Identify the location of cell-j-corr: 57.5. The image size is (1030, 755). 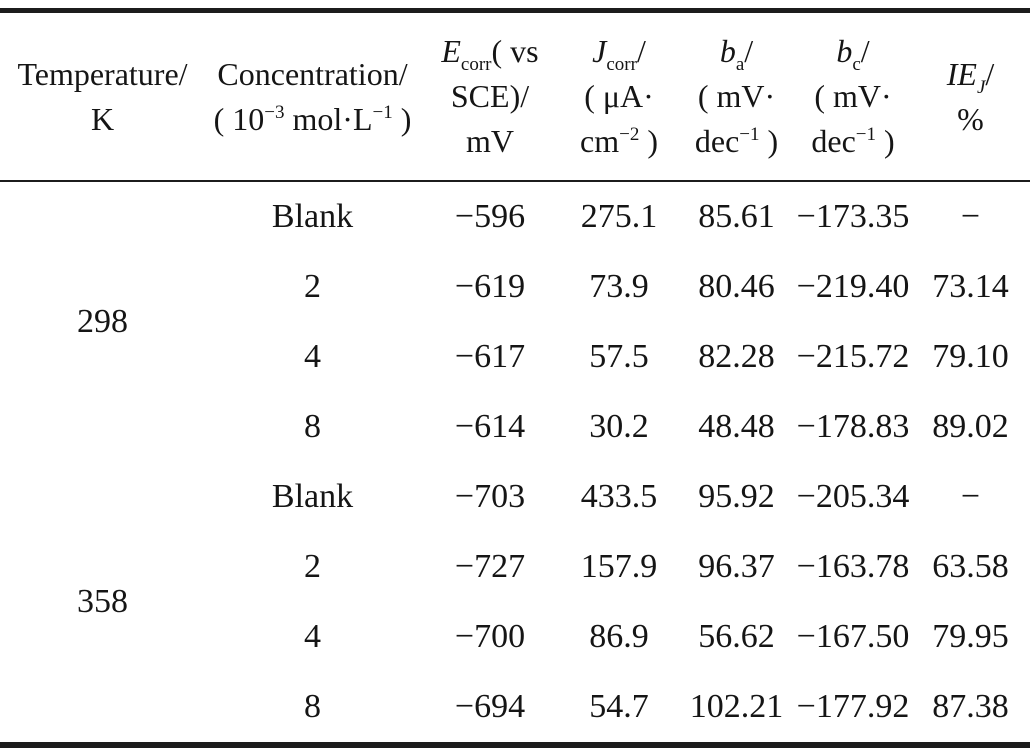
(619, 356).